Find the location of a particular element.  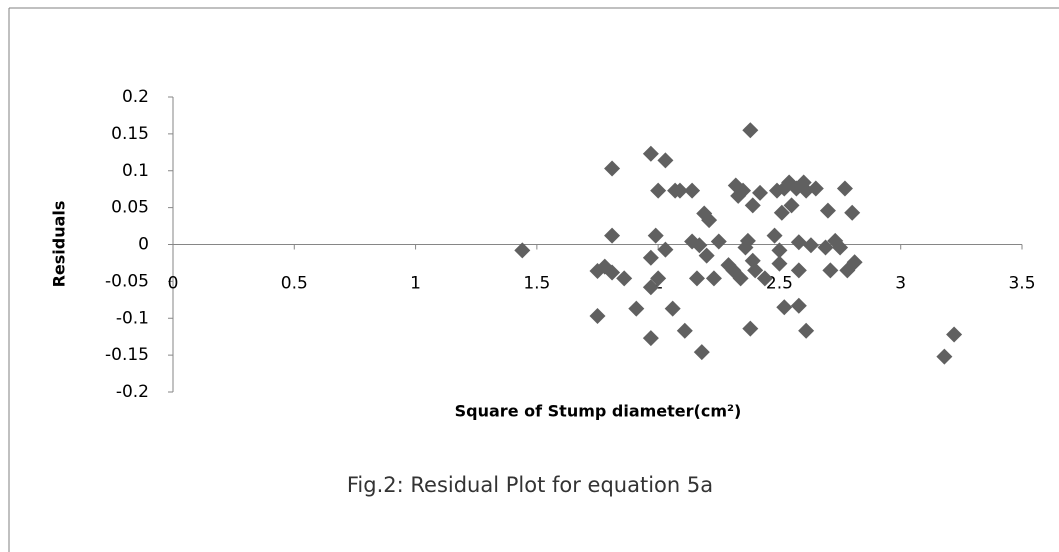

y-tick-label: 0.05 is located at coordinates (130, 208).